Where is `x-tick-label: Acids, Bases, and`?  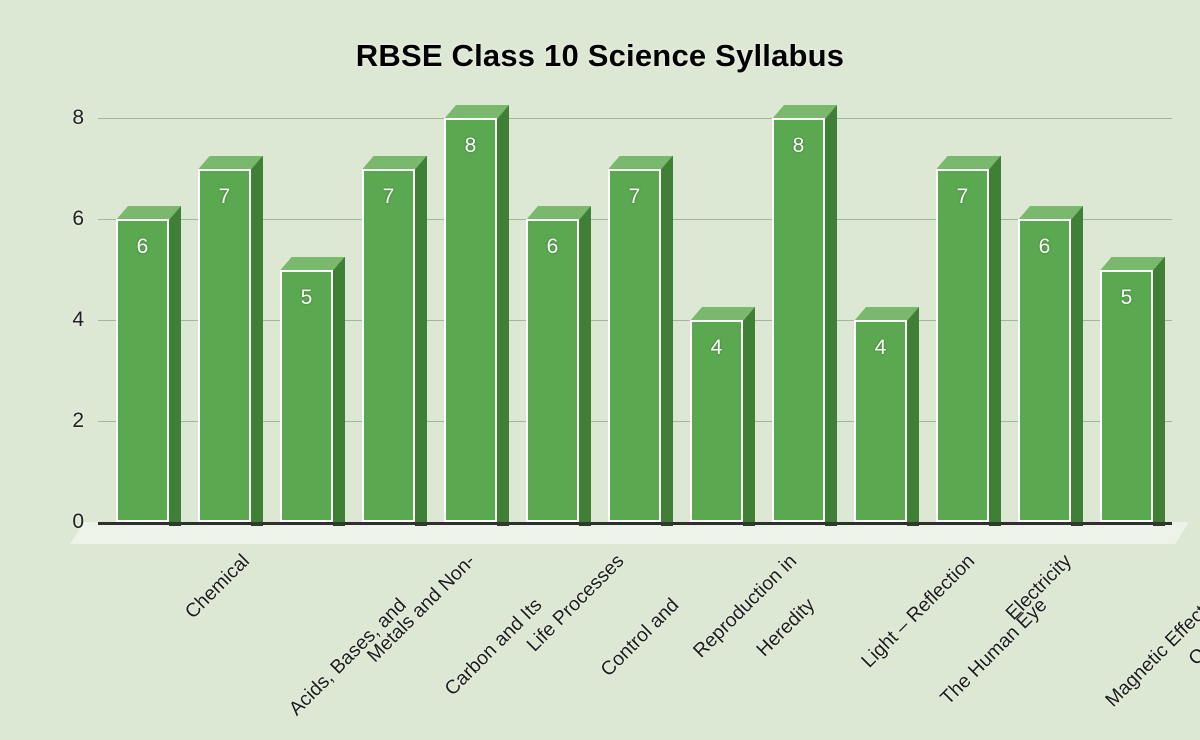 x-tick-label: Acids, Bases, and is located at coordinates (347, 657).